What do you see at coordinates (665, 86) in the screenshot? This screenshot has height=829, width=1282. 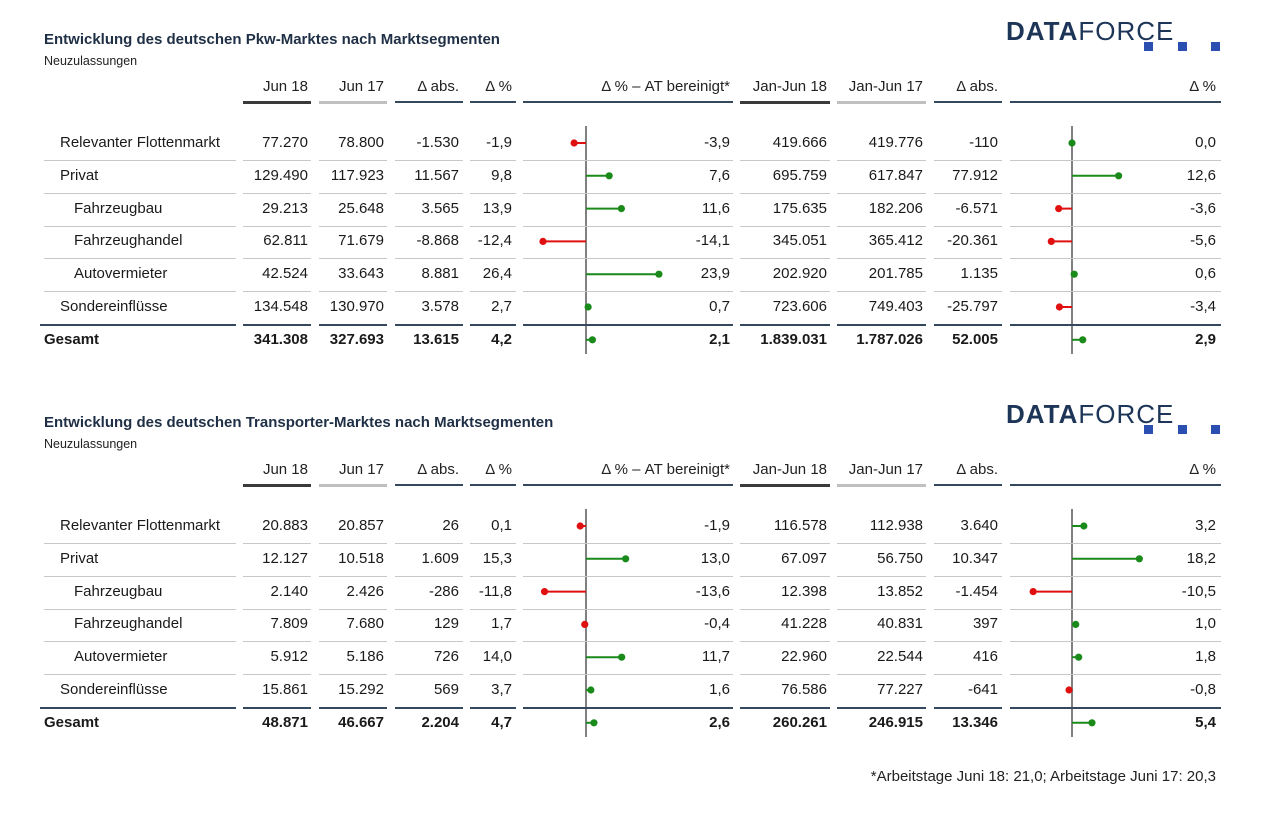 I see `column-header-dpct-at: Δ % – AT bereinigt*` at bounding box center [665, 86].